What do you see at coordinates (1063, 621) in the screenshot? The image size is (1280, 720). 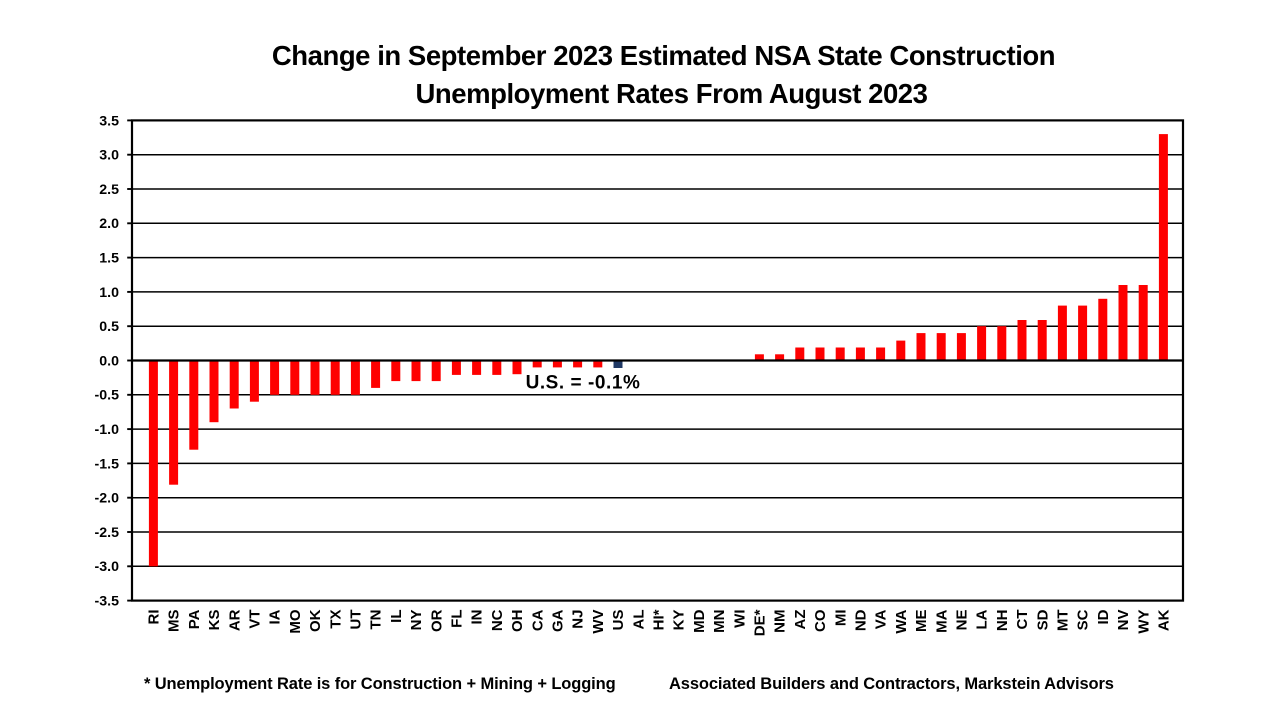 I see `svg-text: MT` at bounding box center [1063, 621].